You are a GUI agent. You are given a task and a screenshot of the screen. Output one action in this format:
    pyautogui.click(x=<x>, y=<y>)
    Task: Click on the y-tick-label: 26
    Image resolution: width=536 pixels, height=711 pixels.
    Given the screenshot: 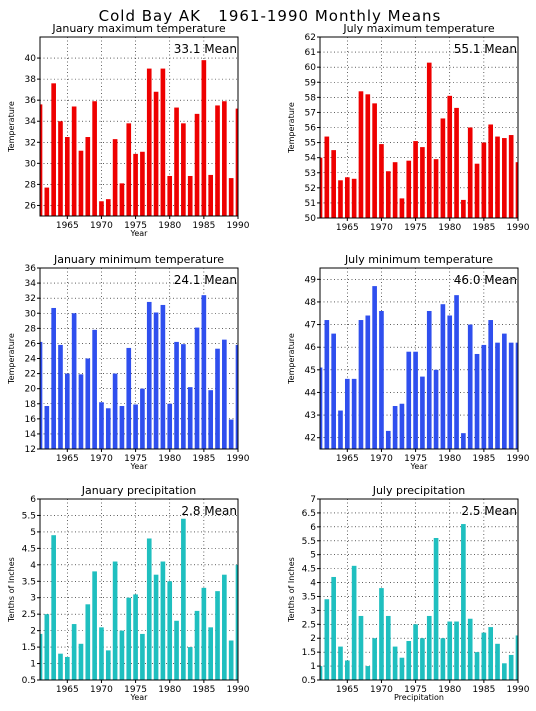 What is the action you would take?
    pyautogui.click(x=31, y=344)
    